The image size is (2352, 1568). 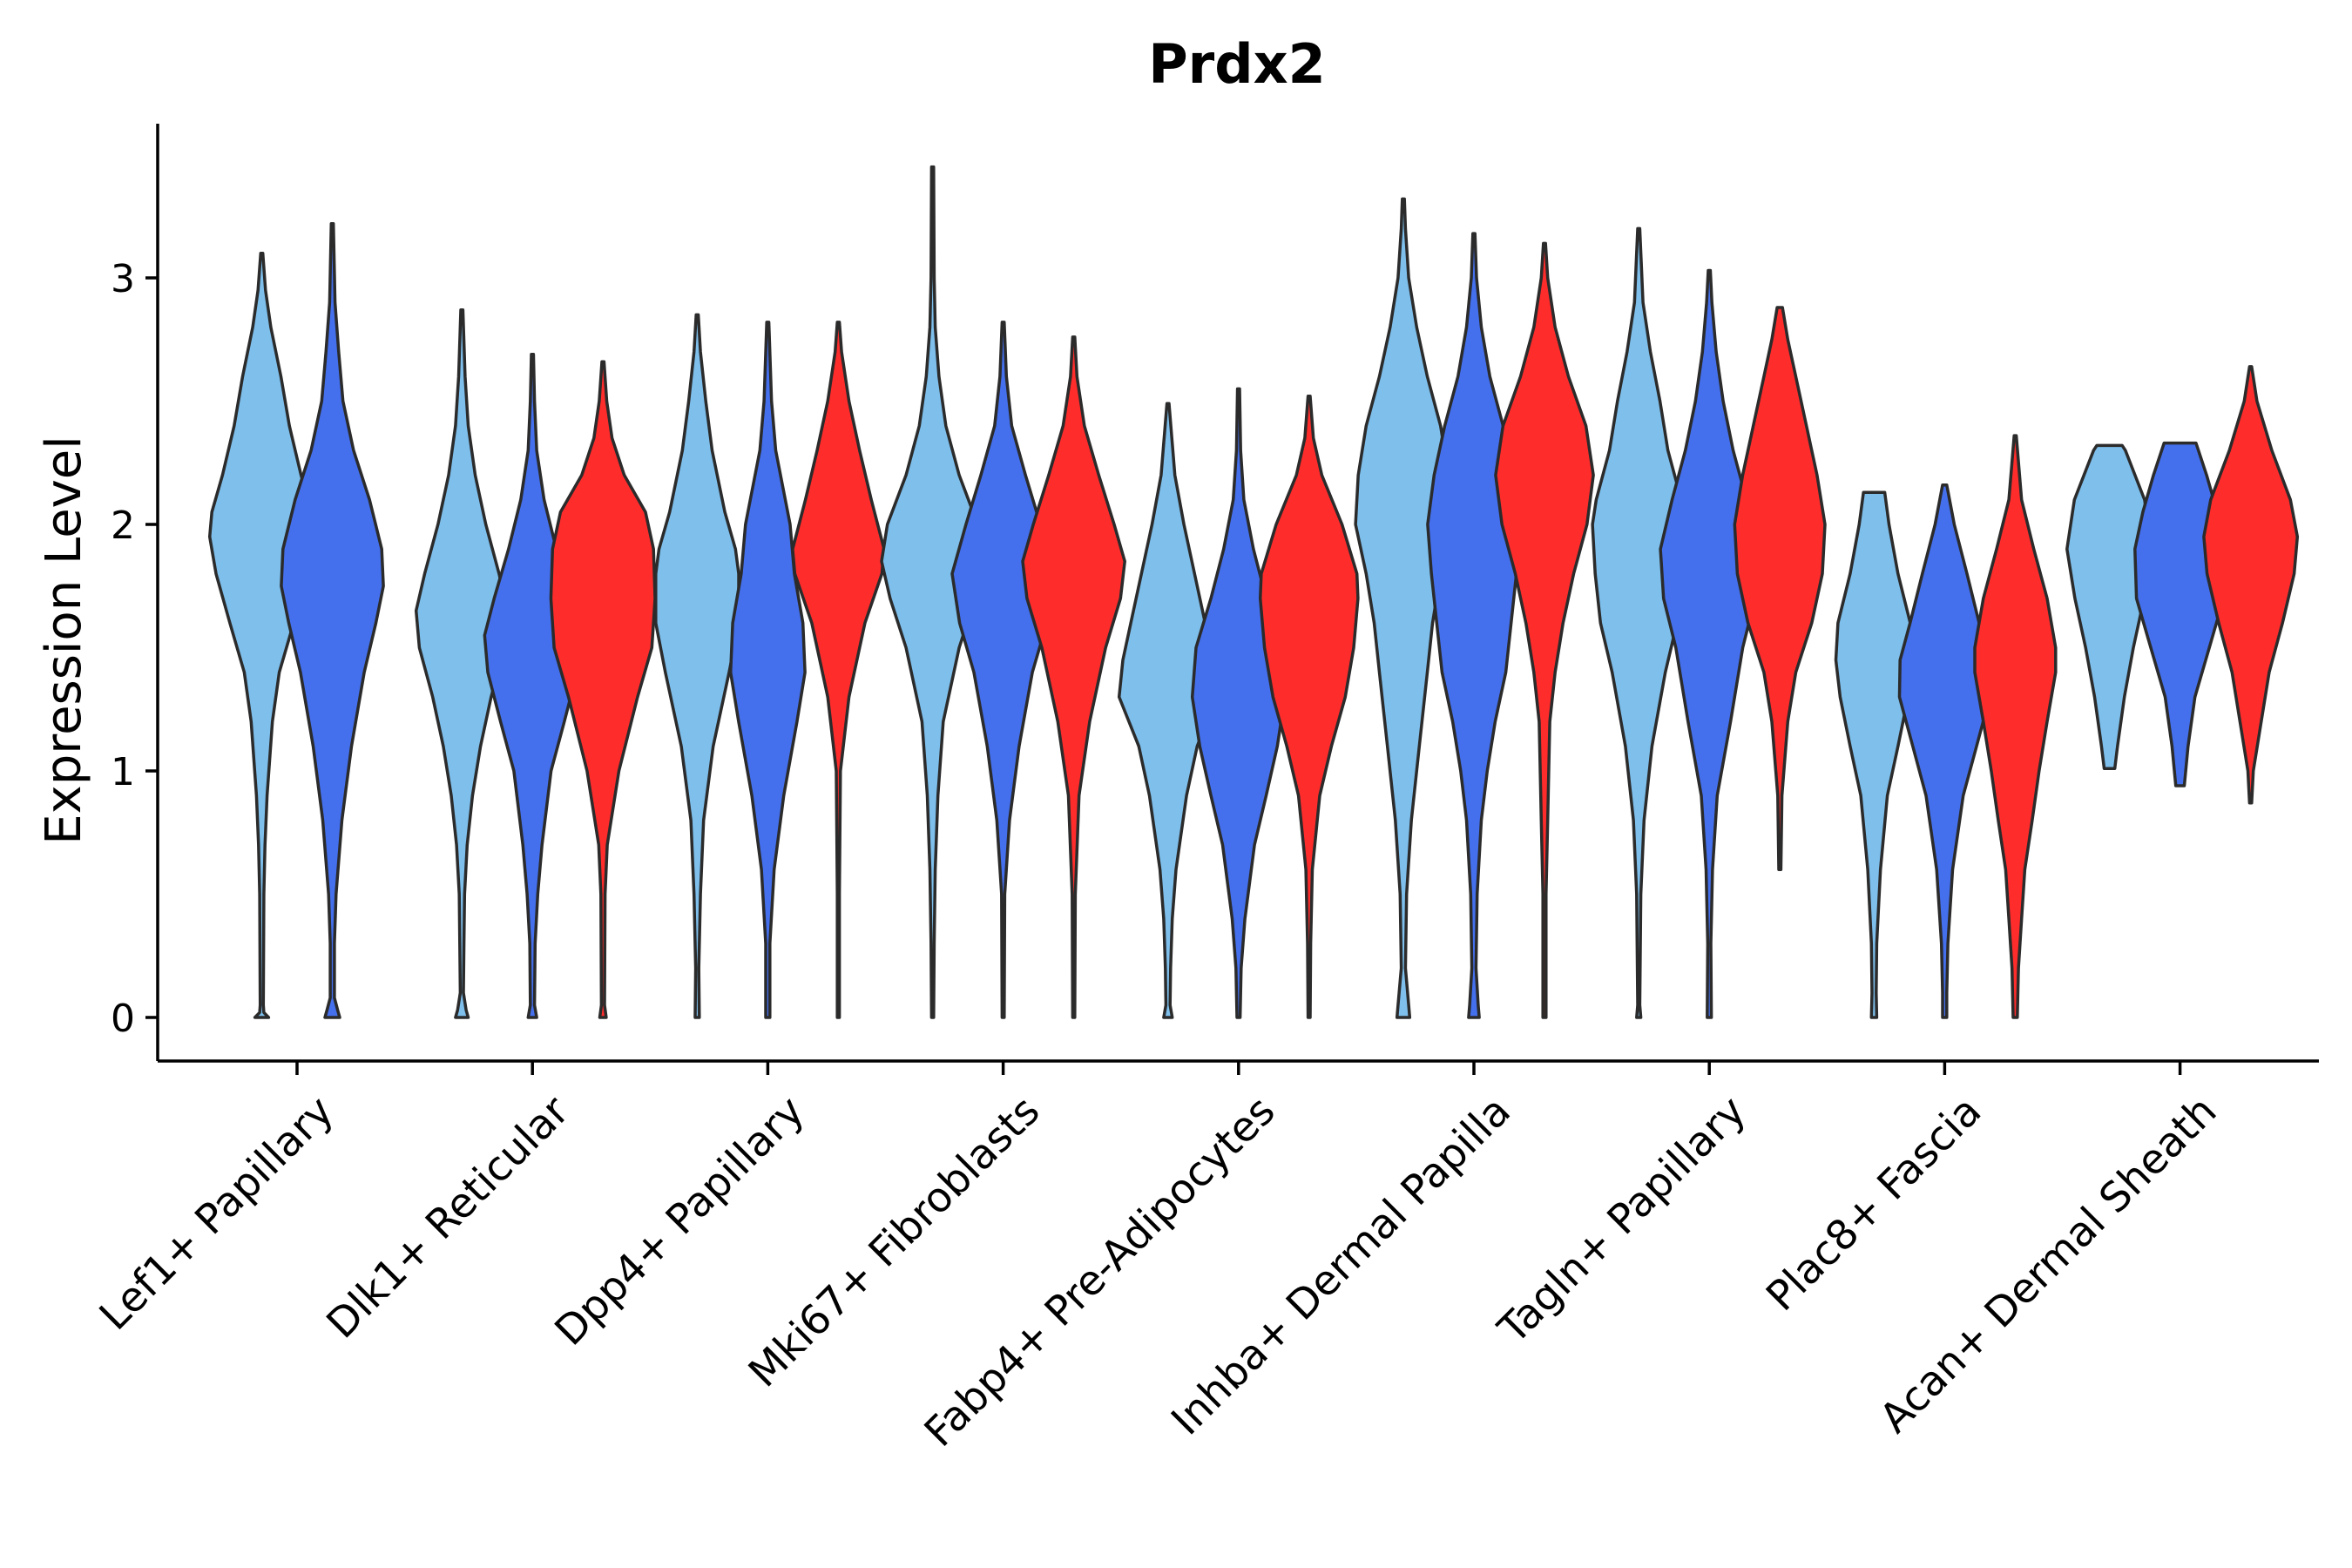 What do you see at coordinates (134, 649) in the screenshot?
I see `y-ticks: 0 1 2 3` at bounding box center [134, 649].